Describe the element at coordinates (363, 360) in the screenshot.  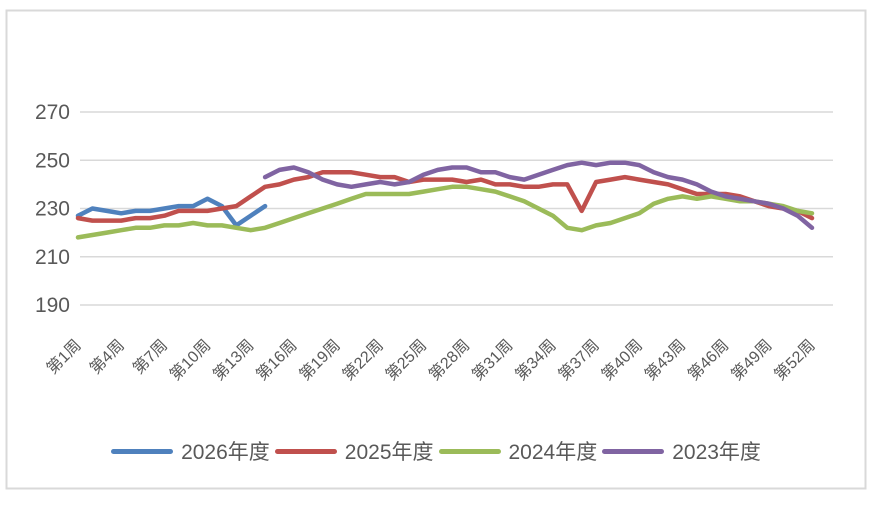
I see `x-axis-label-week-22: 第22周` at that location.